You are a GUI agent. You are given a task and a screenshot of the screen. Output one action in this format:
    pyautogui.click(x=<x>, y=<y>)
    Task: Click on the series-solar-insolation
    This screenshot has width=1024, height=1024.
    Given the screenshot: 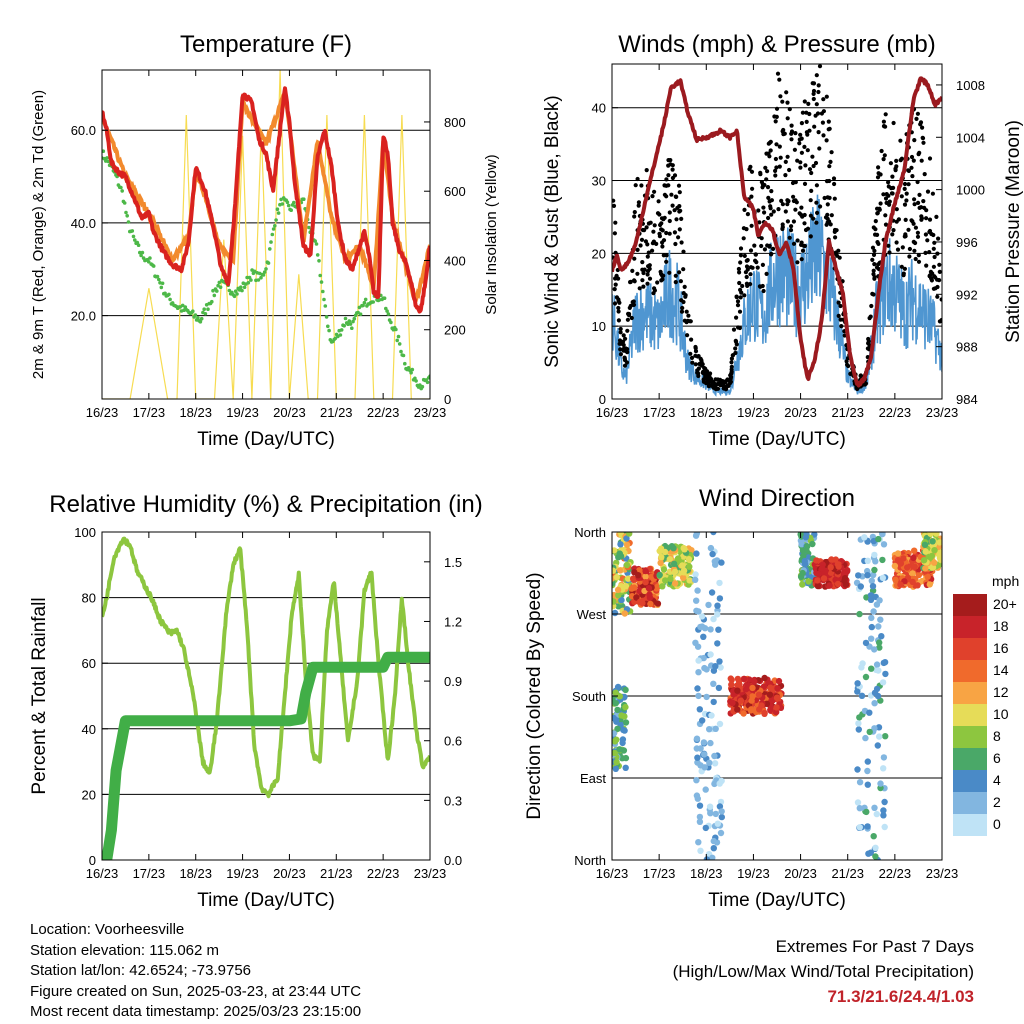 What is the action you would take?
    pyautogui.click(x=266, y=234)
    